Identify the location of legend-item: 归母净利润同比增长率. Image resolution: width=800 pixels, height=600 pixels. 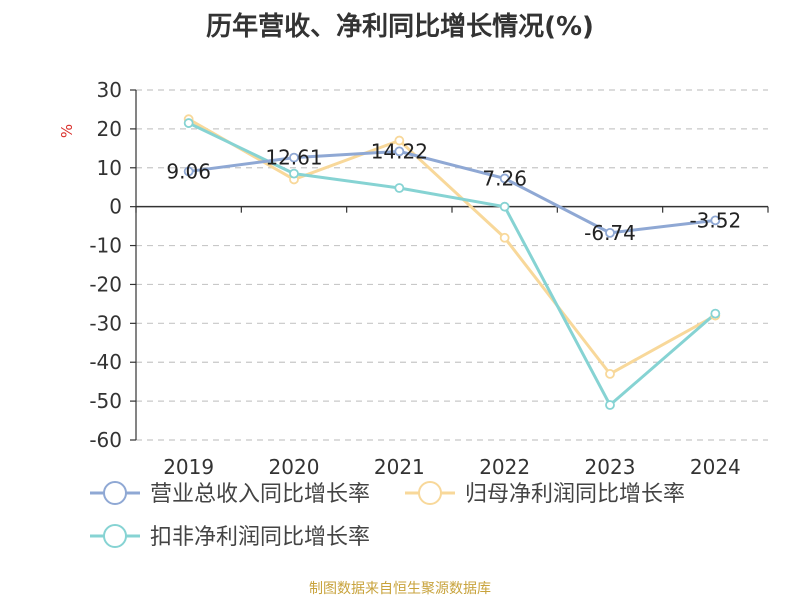
(545, 494).